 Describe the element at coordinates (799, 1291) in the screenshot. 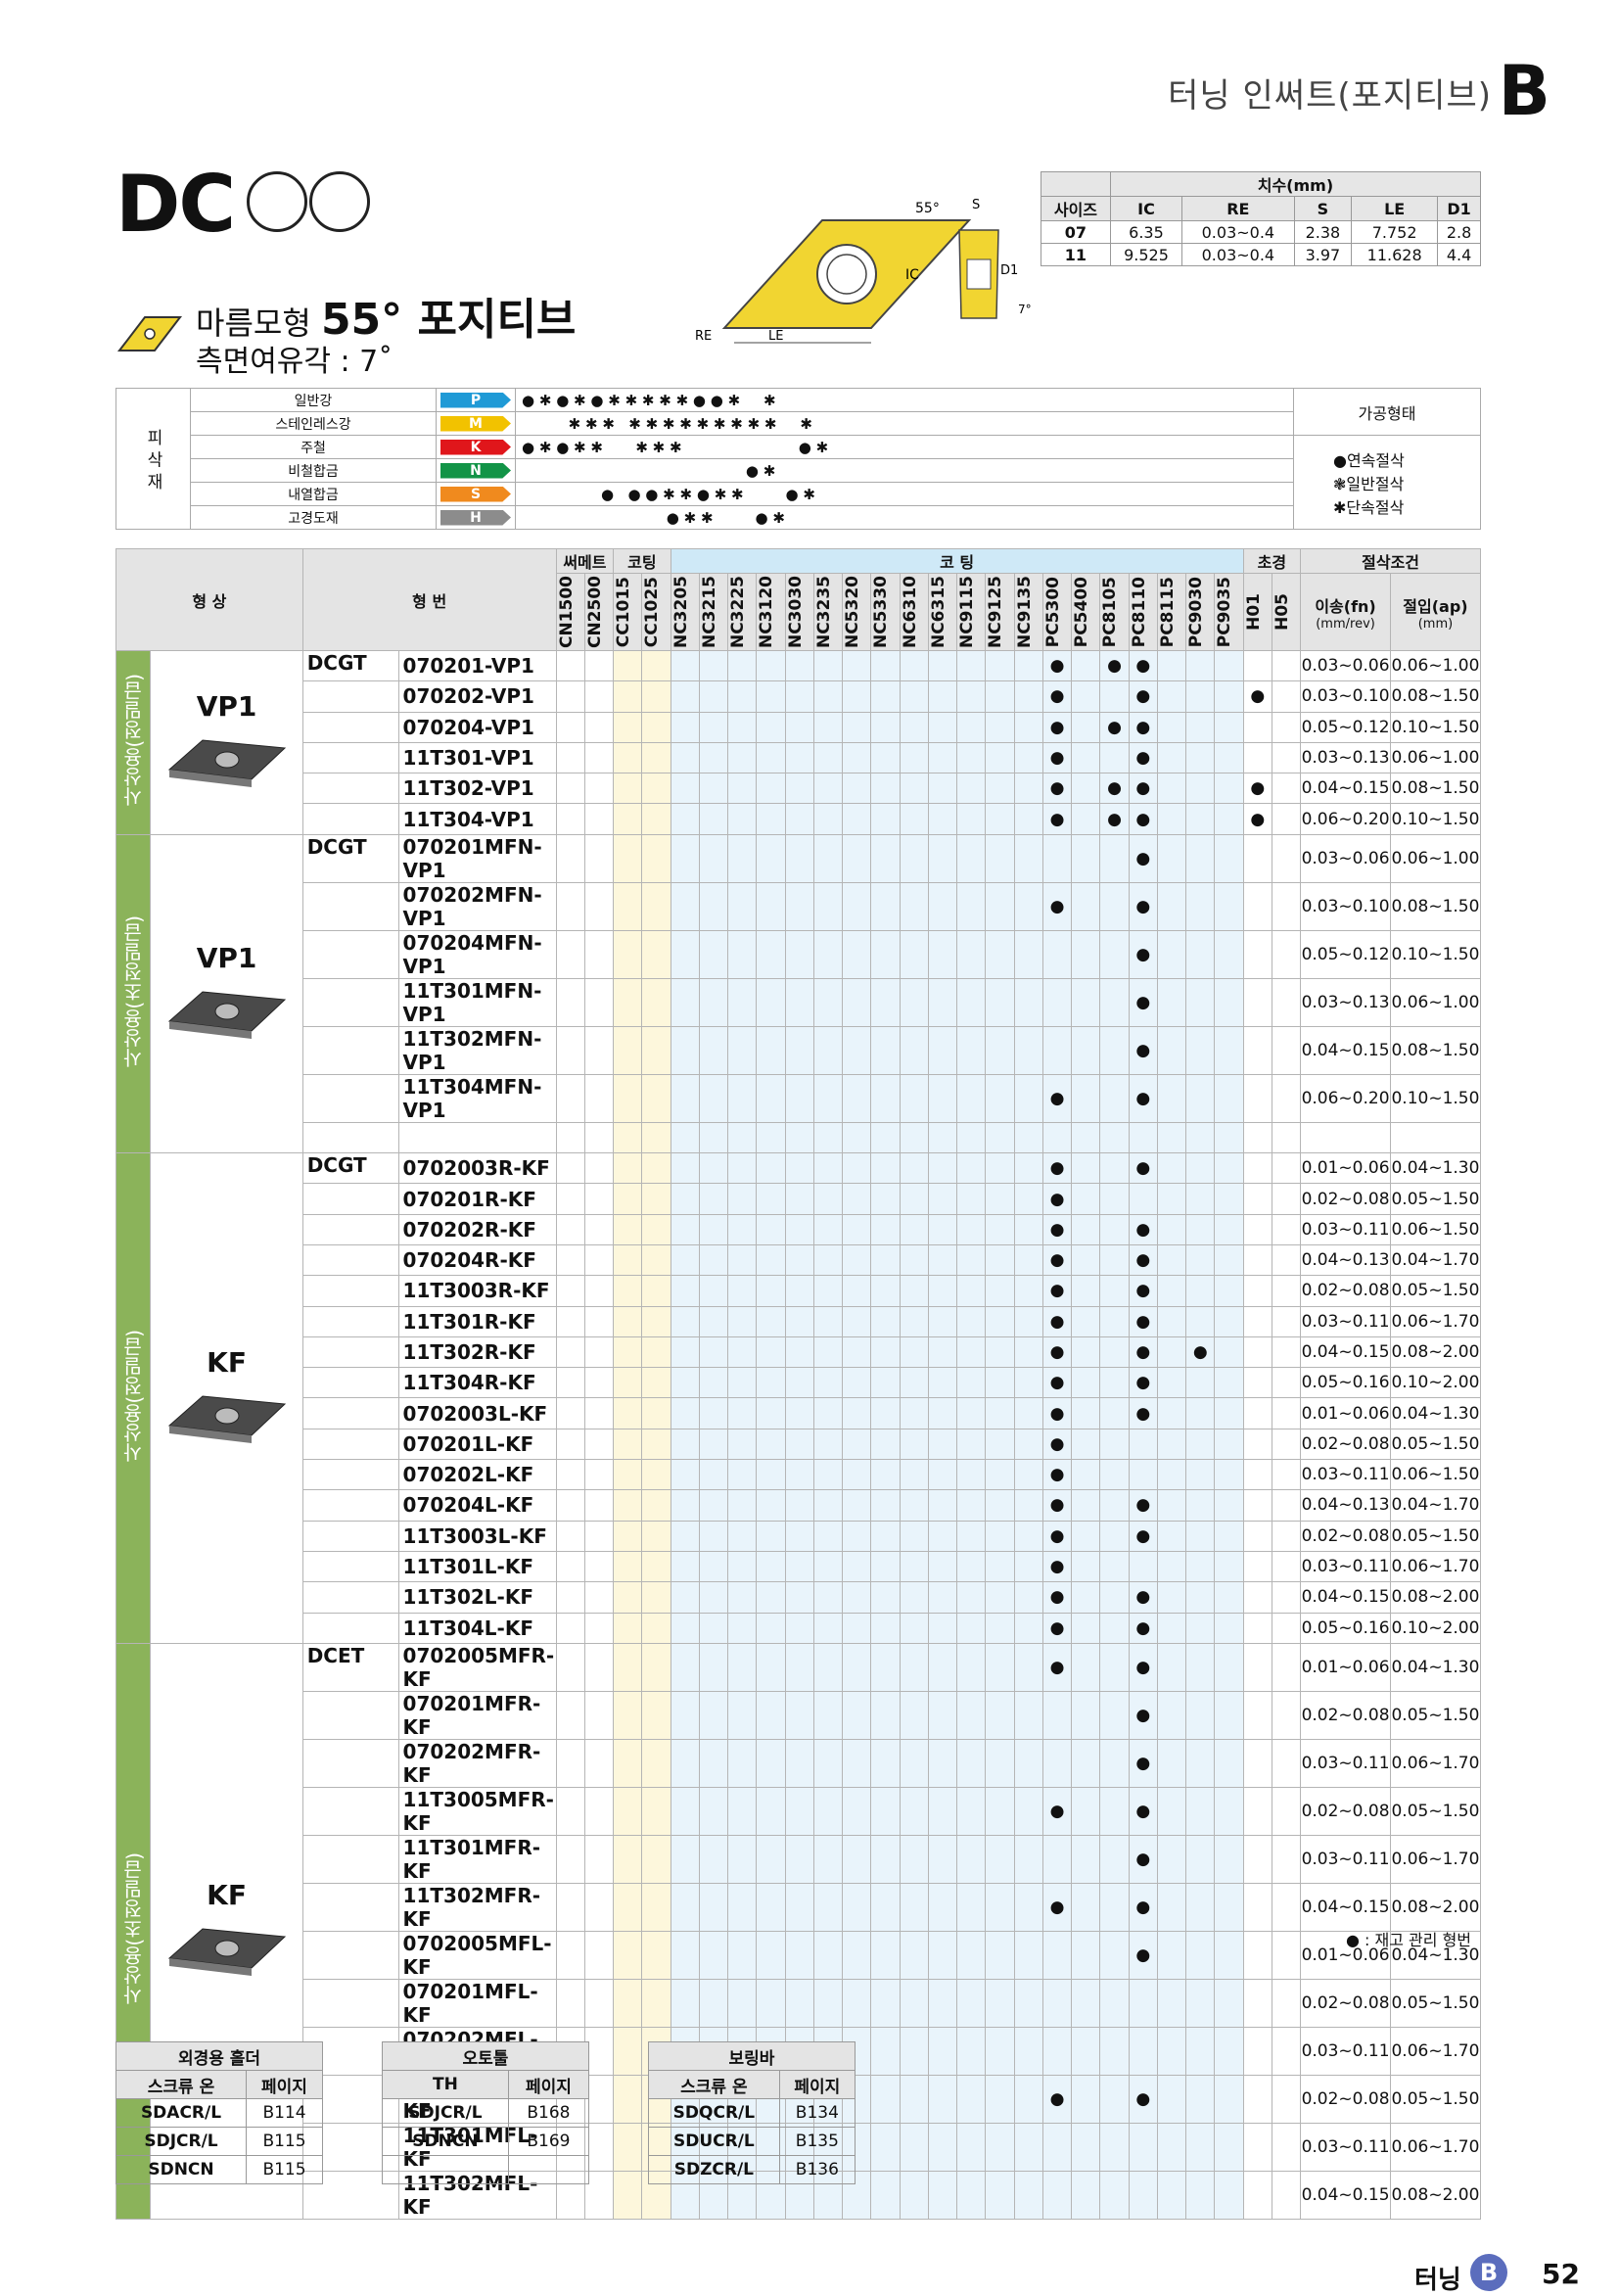

I see `insert-row: 11T3003R-KF ● ● 0.02~0.08 0.05~1.50` at that location.